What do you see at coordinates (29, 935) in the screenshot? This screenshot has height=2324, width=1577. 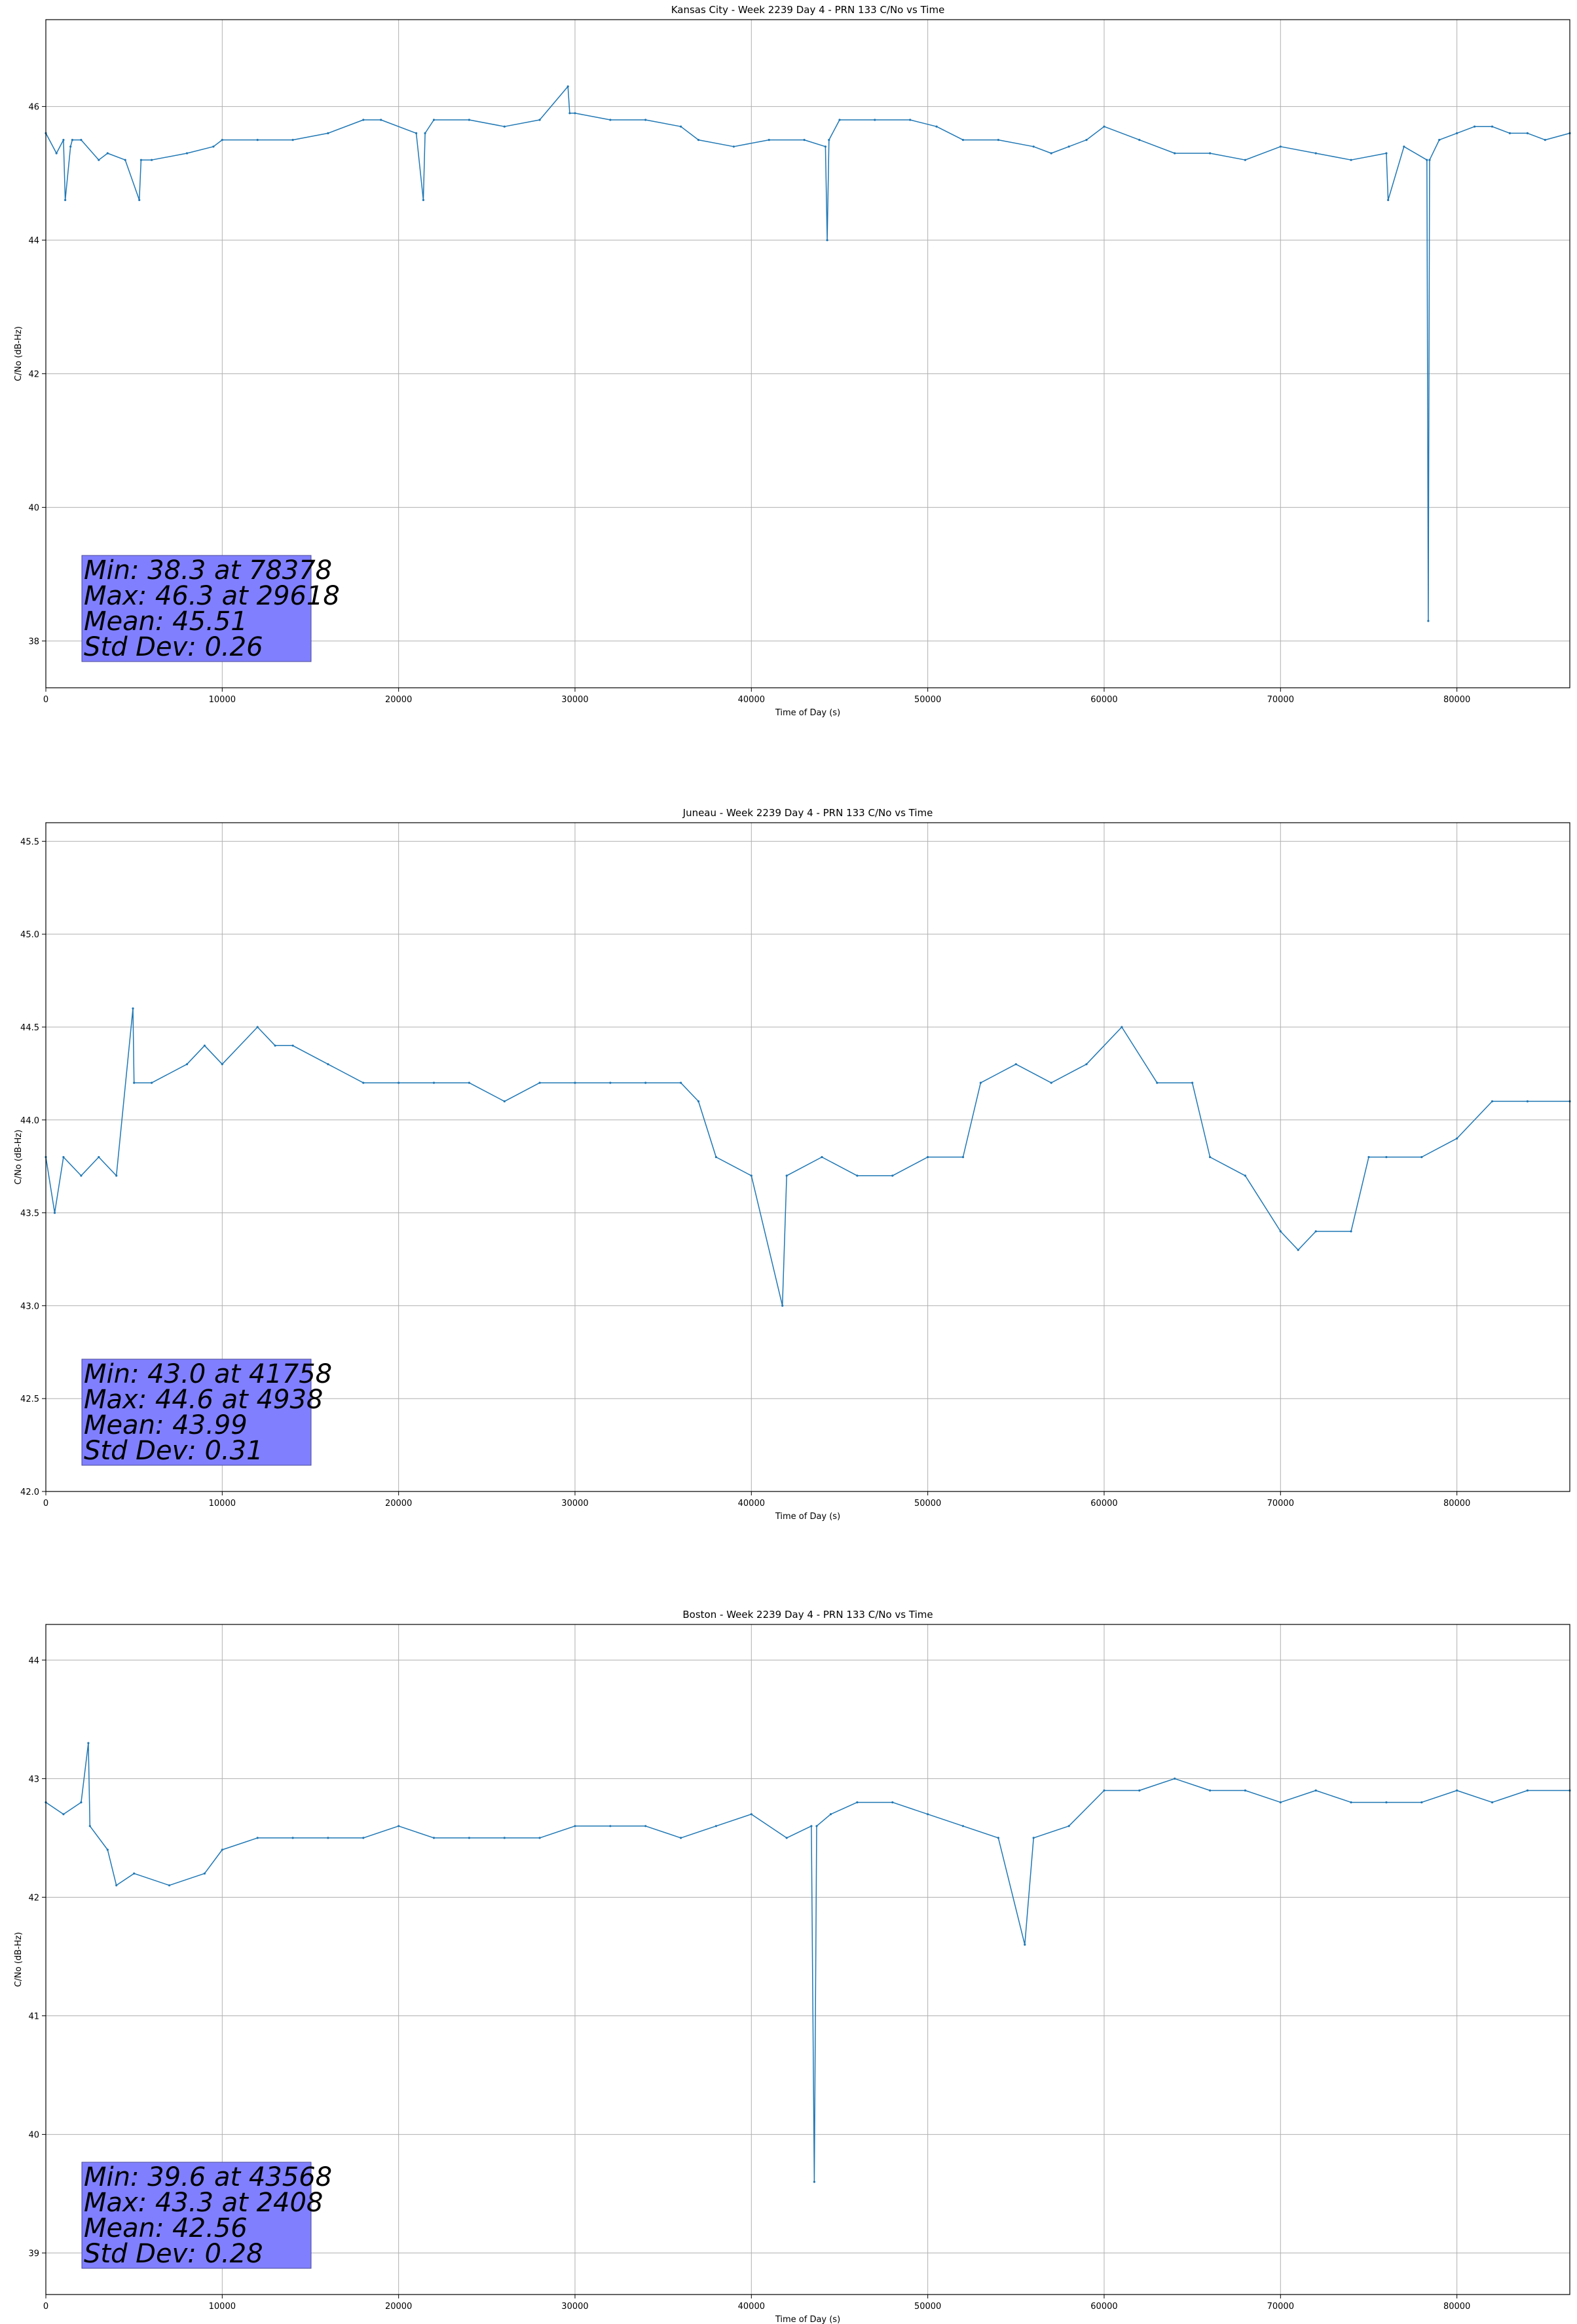 I see `y-tick-label: 45.0` at bounding box center [29, 935].